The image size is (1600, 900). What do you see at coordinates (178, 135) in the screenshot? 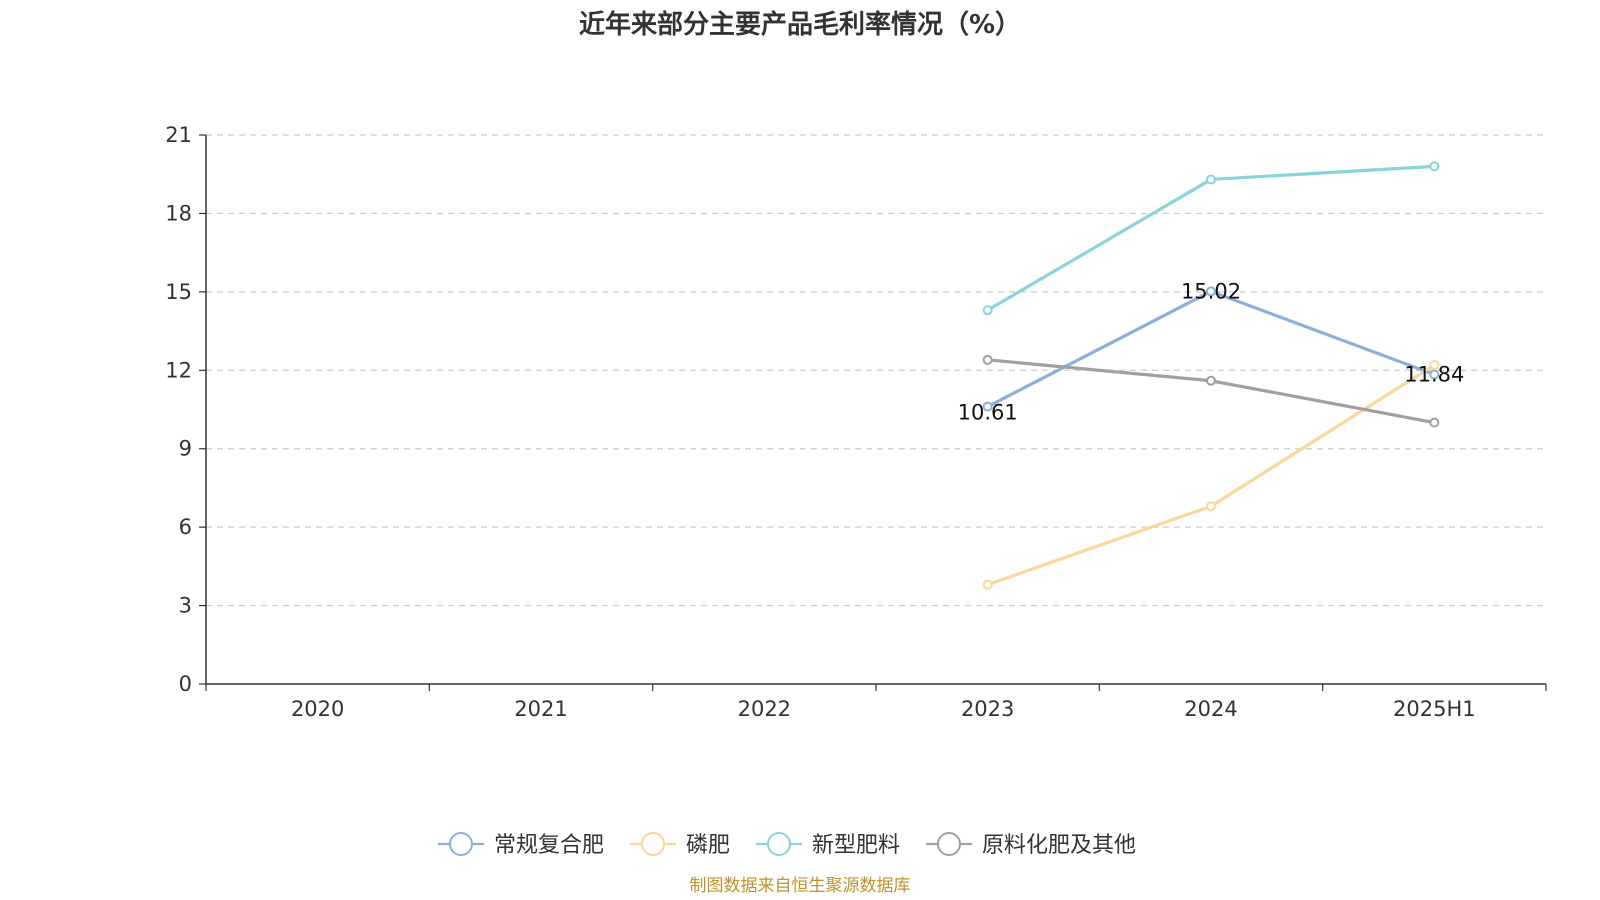
I see `y-tick-label: 21` at bounding box center [178, 135].